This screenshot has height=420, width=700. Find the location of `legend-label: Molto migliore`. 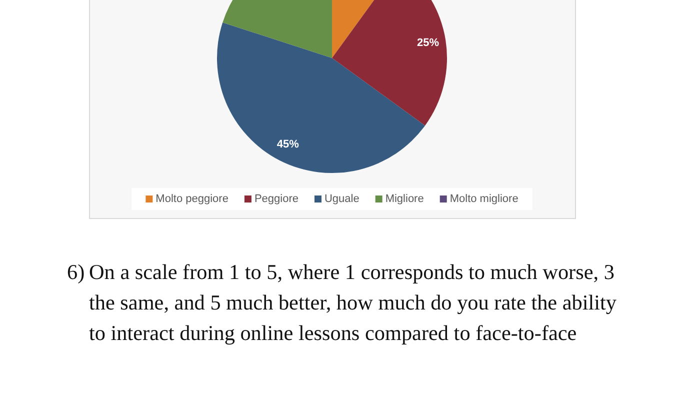

legend-label: Molto migliore is located at coordinates (484, 199).